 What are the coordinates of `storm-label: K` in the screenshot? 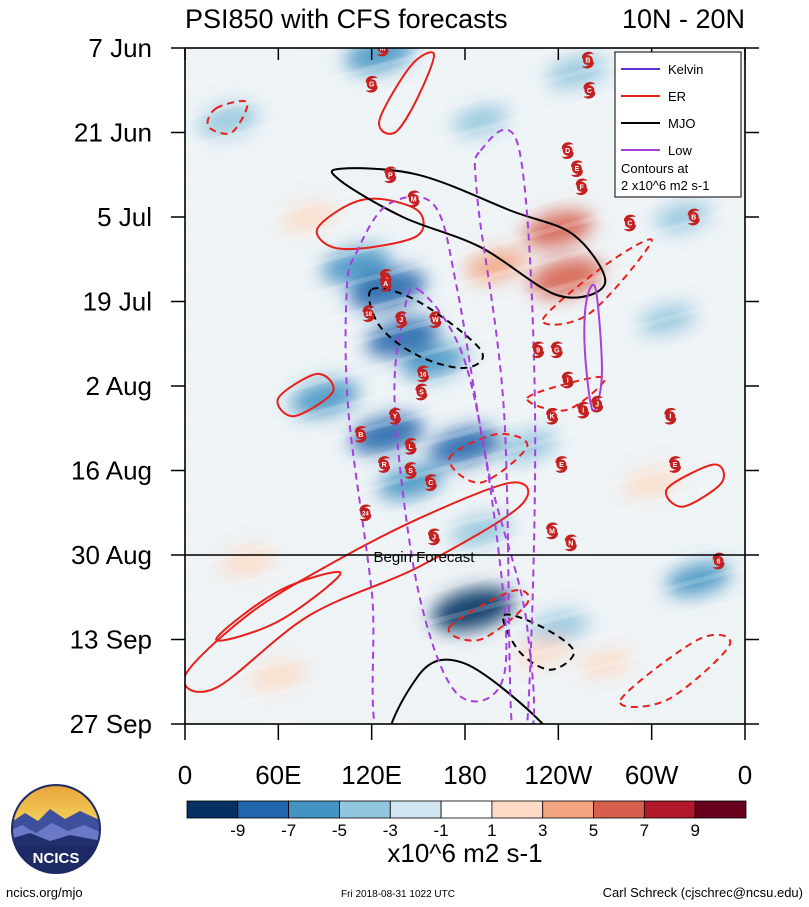 It's located at (552, 417).